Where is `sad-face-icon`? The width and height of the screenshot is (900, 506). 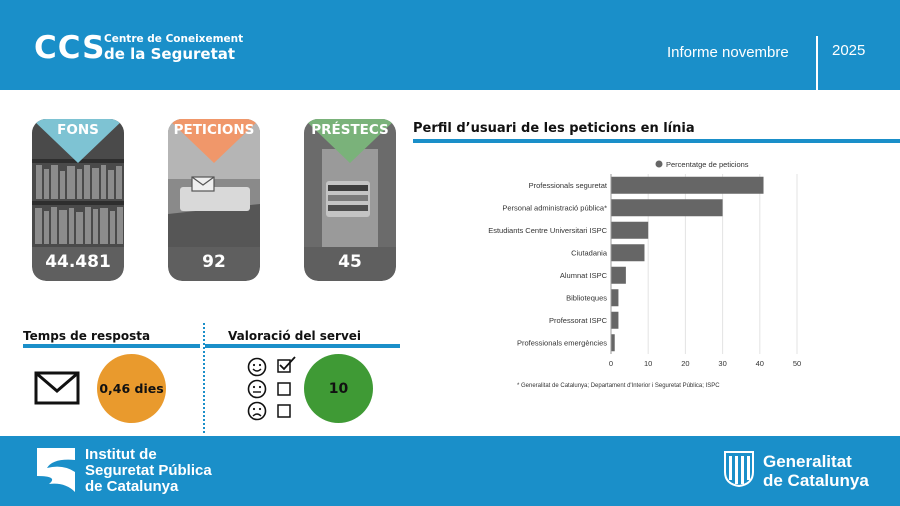 sad-face-icon is located at coordinates (257, 411).